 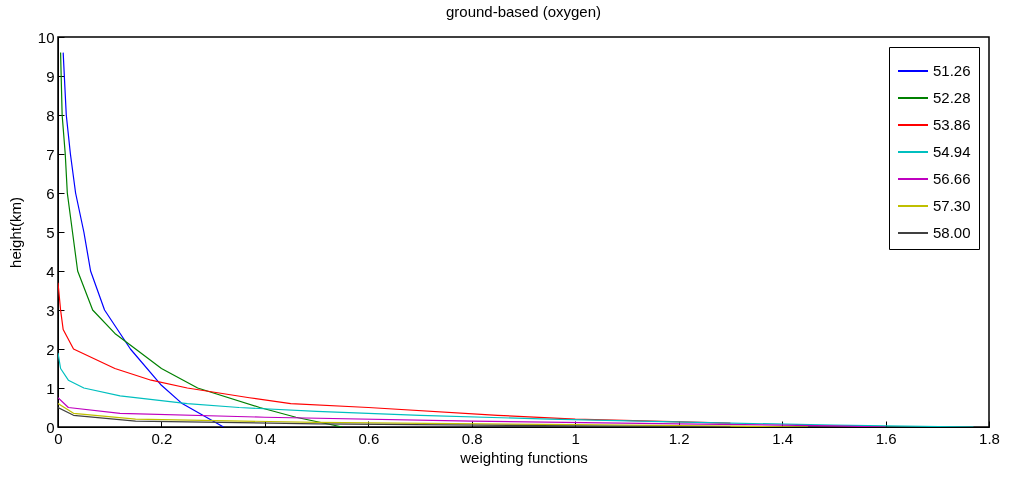 I want to click on x-tick-label: 1.2, so click(x=679, y=438).